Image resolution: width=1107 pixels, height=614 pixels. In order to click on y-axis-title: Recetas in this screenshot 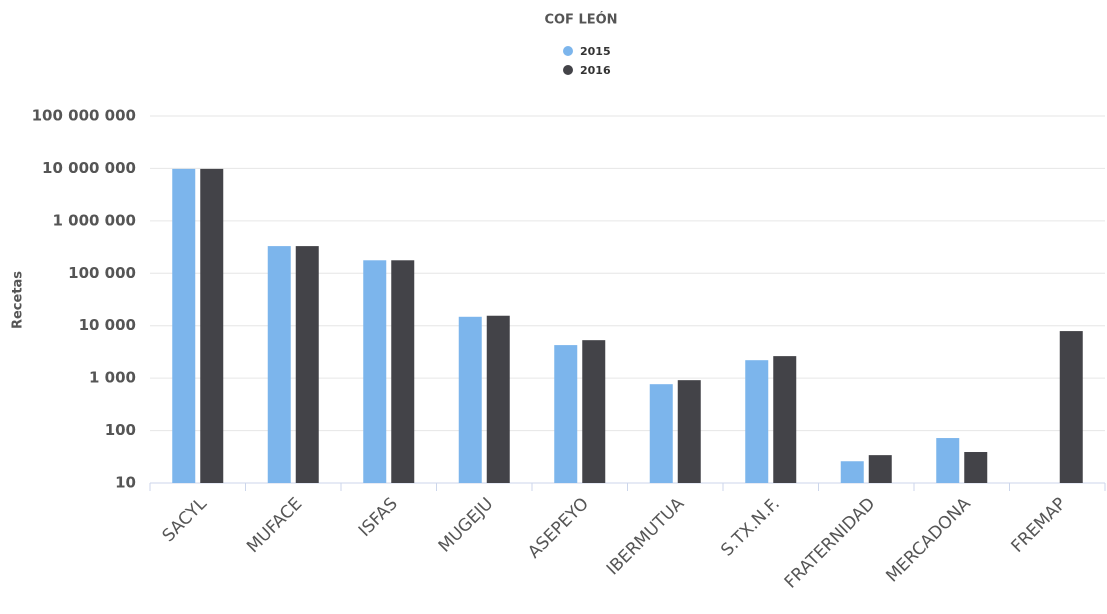, I will do `click(18, 300)`.